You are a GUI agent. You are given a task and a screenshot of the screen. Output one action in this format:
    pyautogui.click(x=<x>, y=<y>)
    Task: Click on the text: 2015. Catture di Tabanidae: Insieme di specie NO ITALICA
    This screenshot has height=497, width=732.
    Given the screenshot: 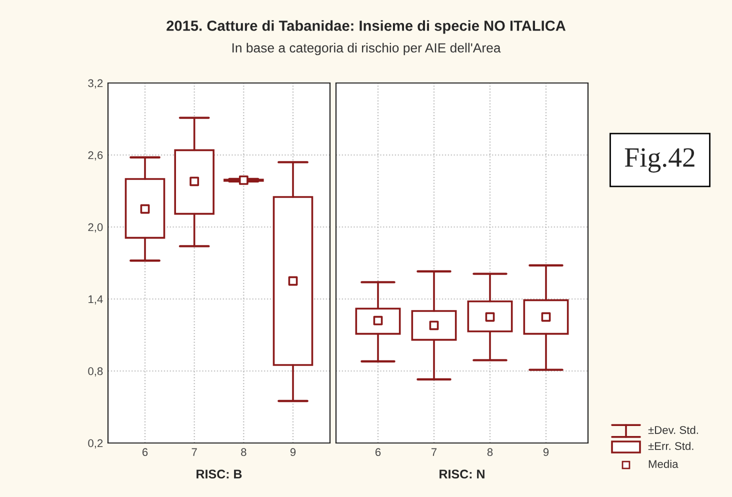 What is the action you would take?
    pyautogui.click(x=366, y=27)
    